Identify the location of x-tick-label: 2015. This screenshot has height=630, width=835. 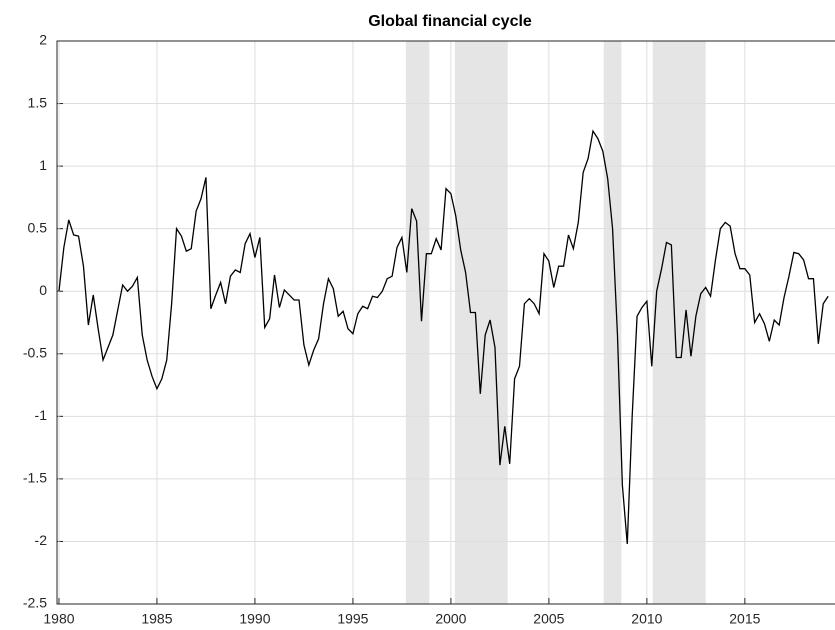
(744, 619).